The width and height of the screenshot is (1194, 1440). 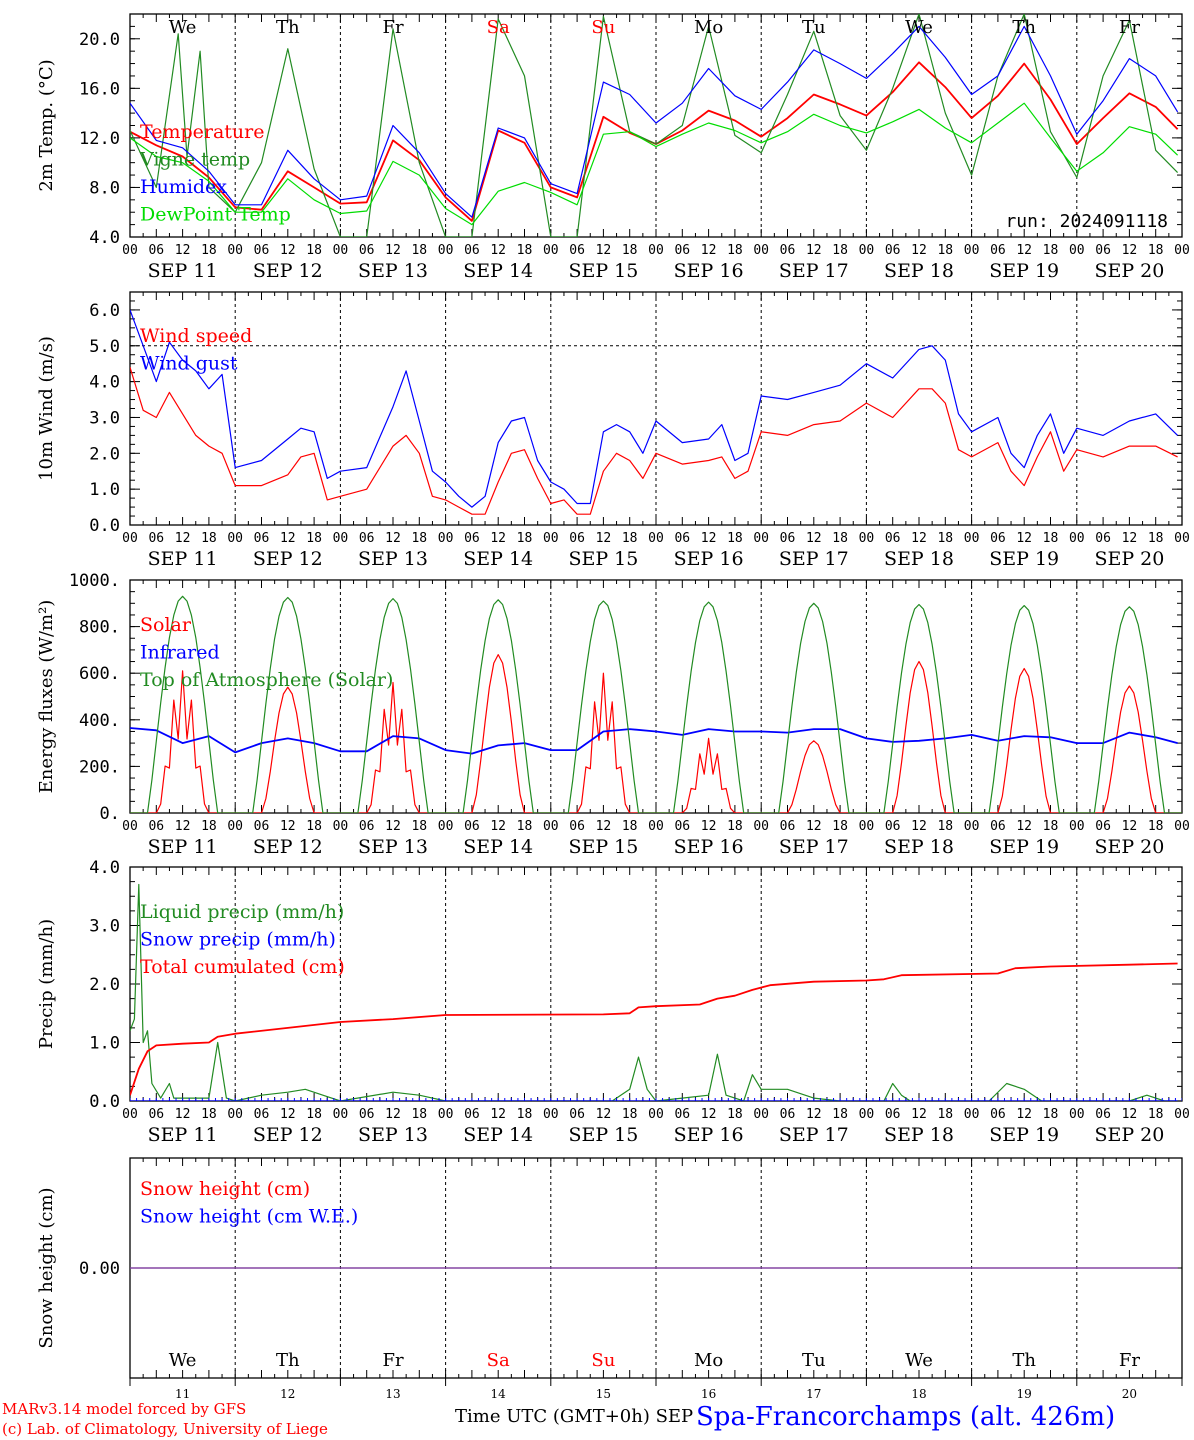 I want to click on y-tick-label: 0.00, so click(x=99, y=1269).